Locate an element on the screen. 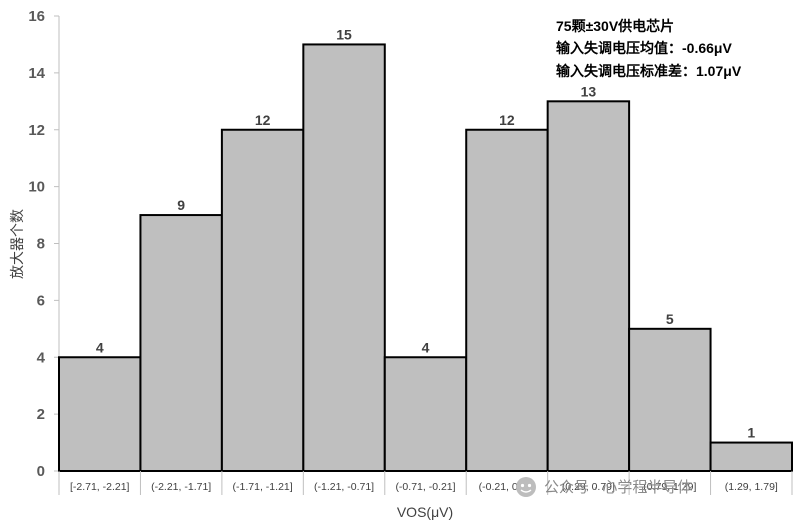  y-tick-label: 12 is located at coordinates (36, 130).